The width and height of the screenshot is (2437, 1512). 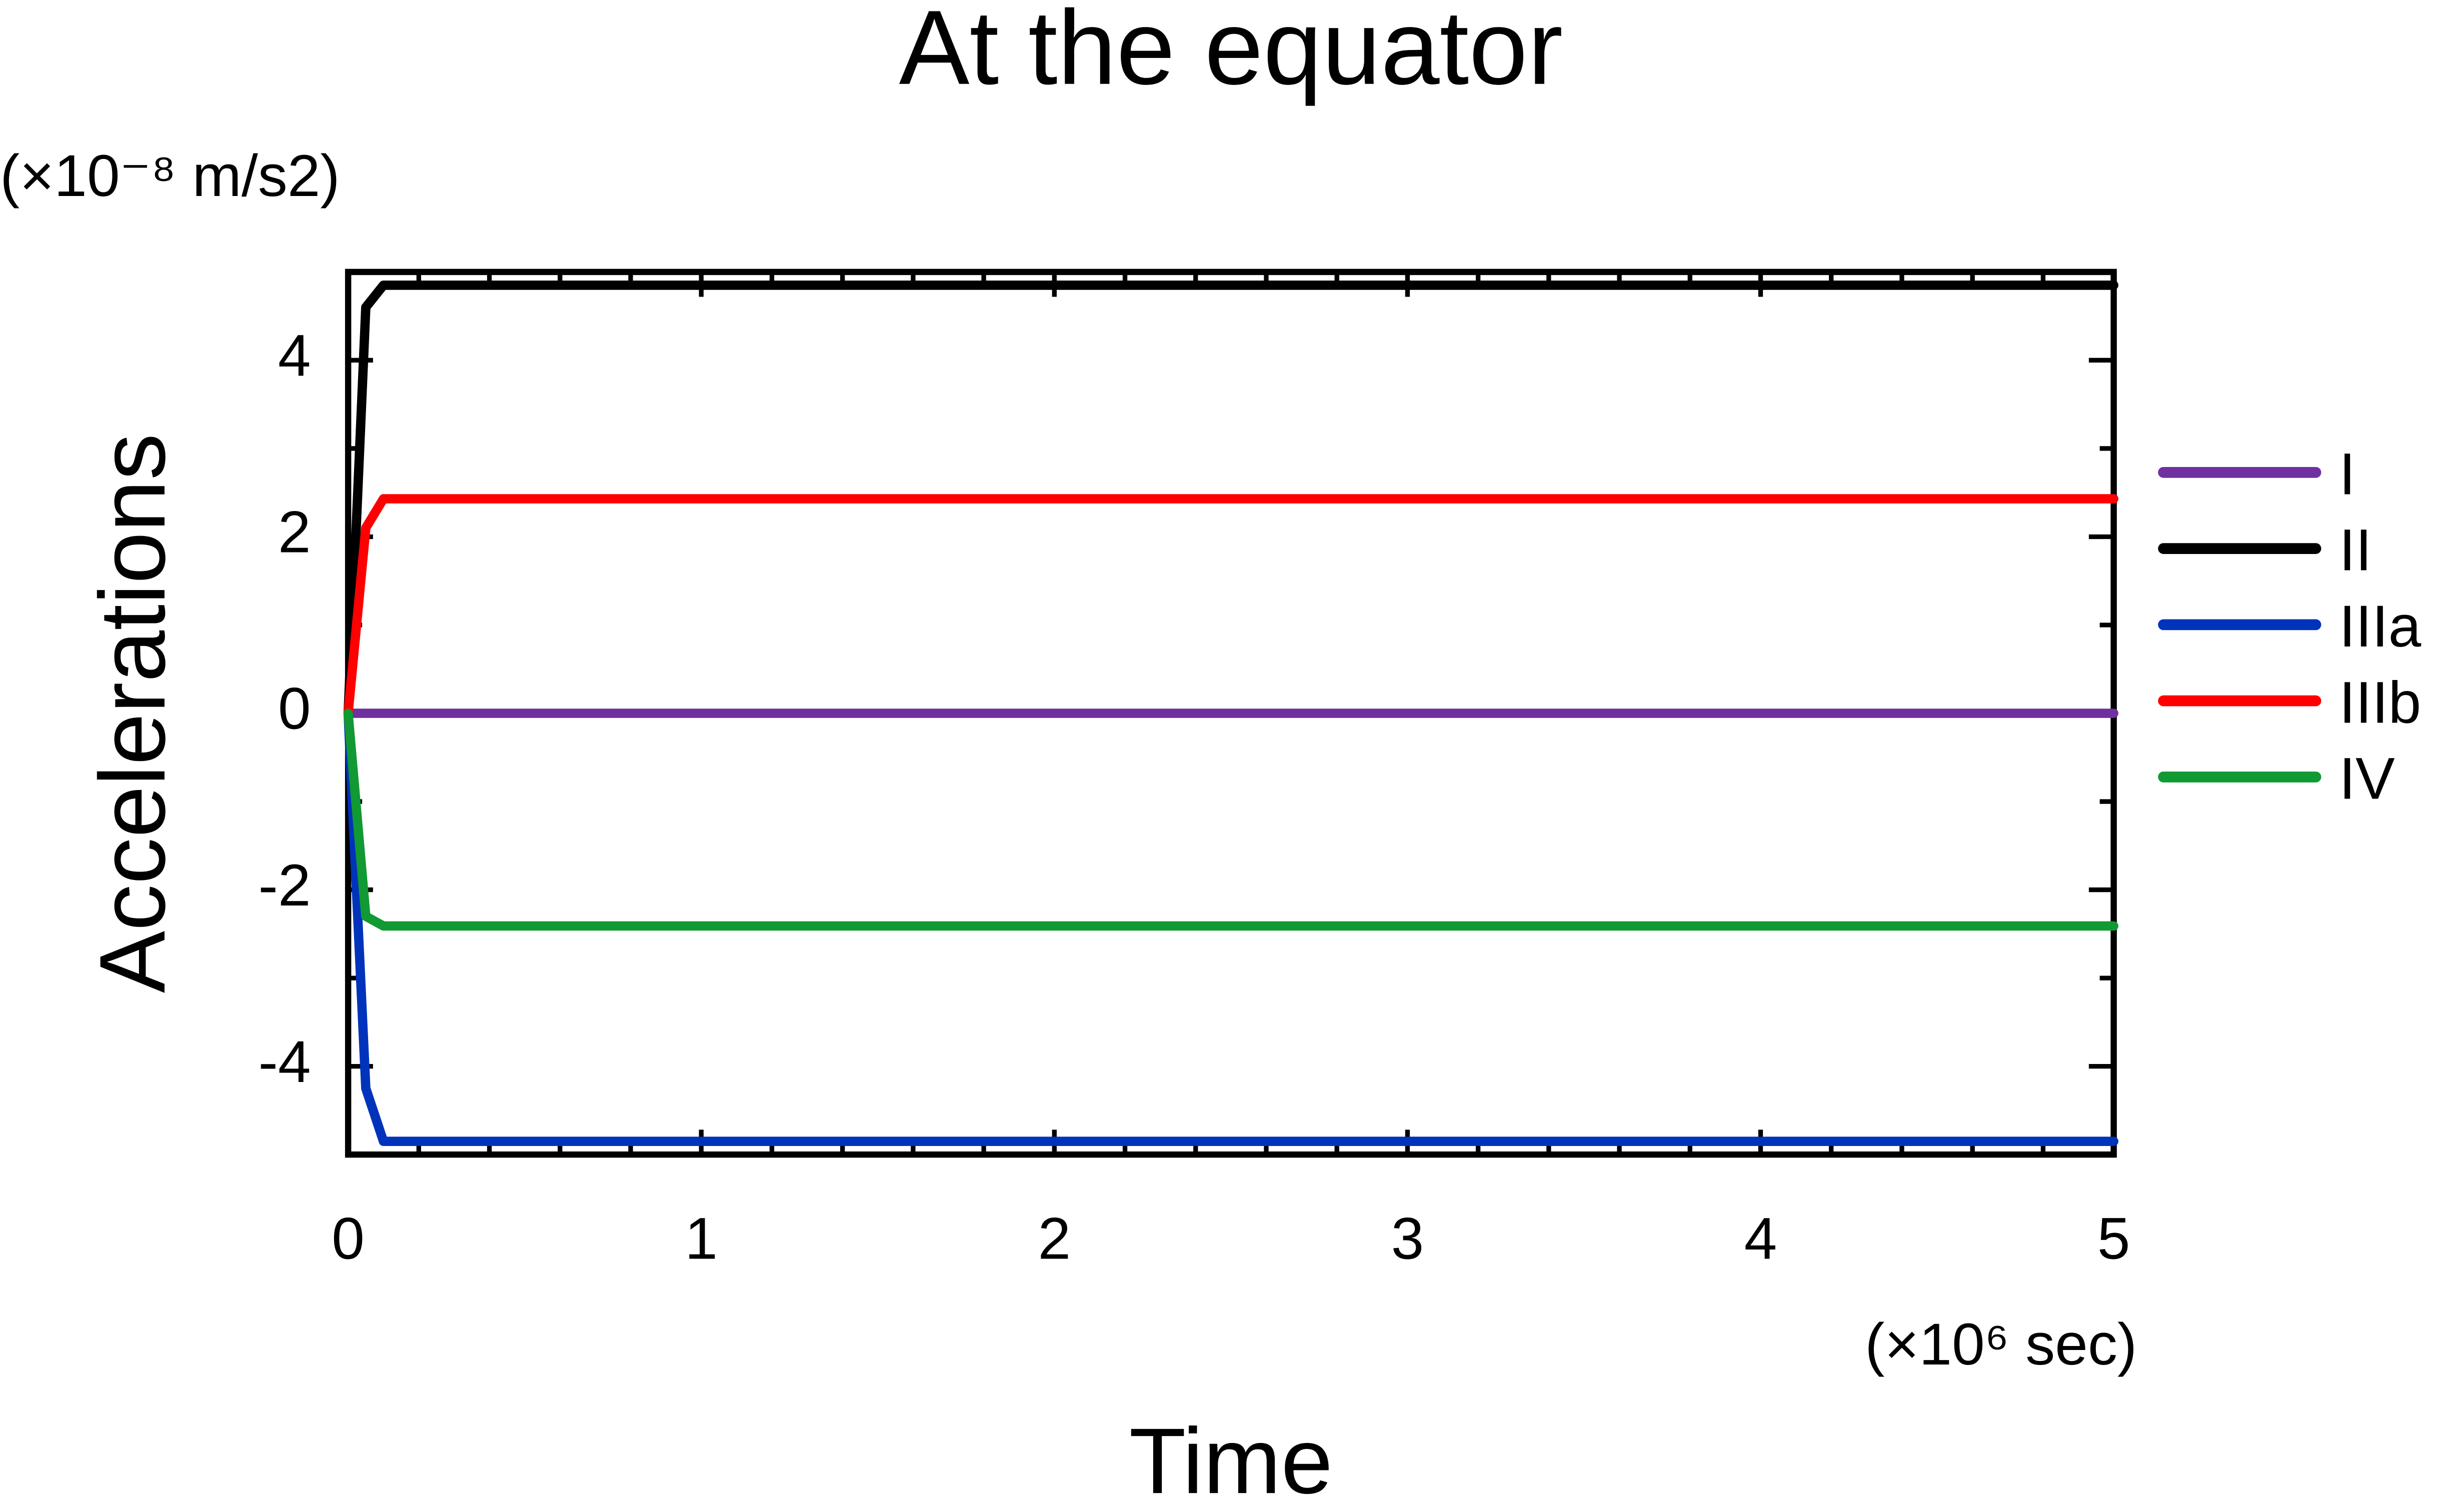 What do you see at coordinates (285, 885) in the screenshot?
I see `y-tick-label: -2` at bounding box center [285, 885].